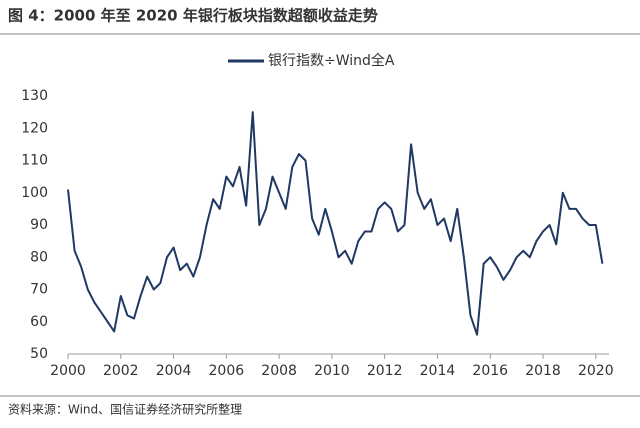 The height and width of the screenshot is (428, 640). Describe the element at coordinates (193, 16) in the screenshot. I see `chart-title: 图 4：2000 年至 2020 年银行板块指数超额收益走势` at that location.